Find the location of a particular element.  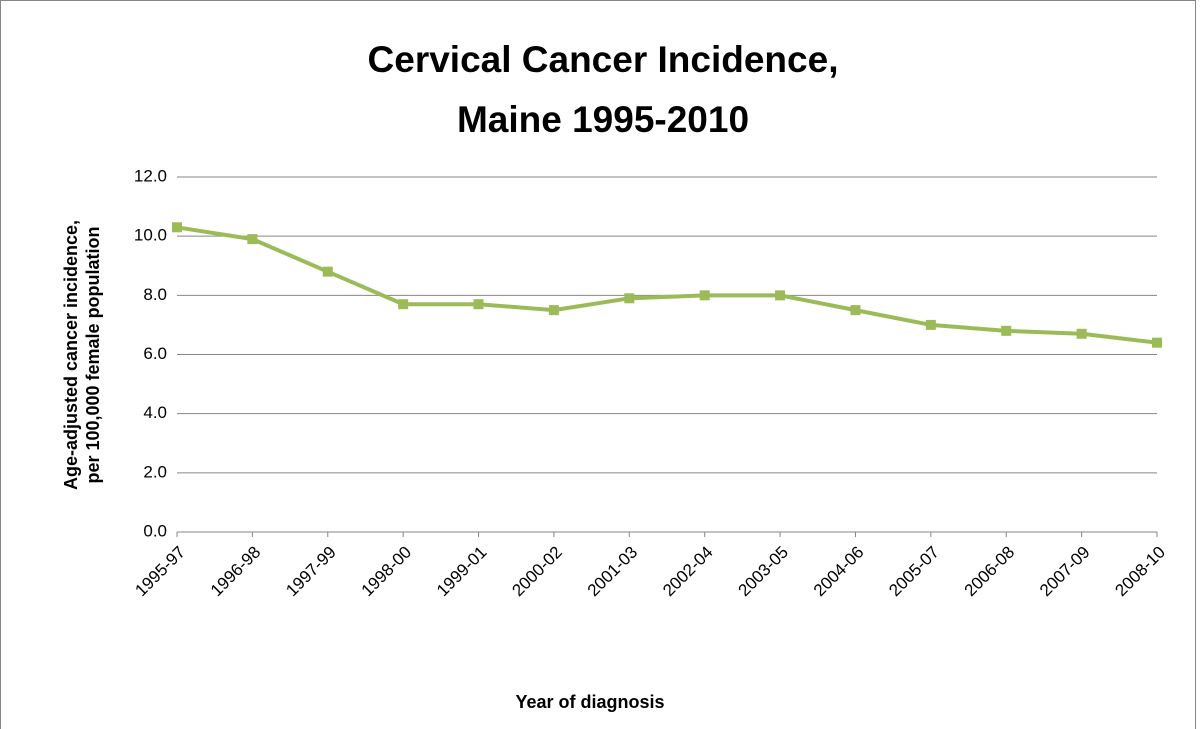

line is located at coordinates (667, 285).